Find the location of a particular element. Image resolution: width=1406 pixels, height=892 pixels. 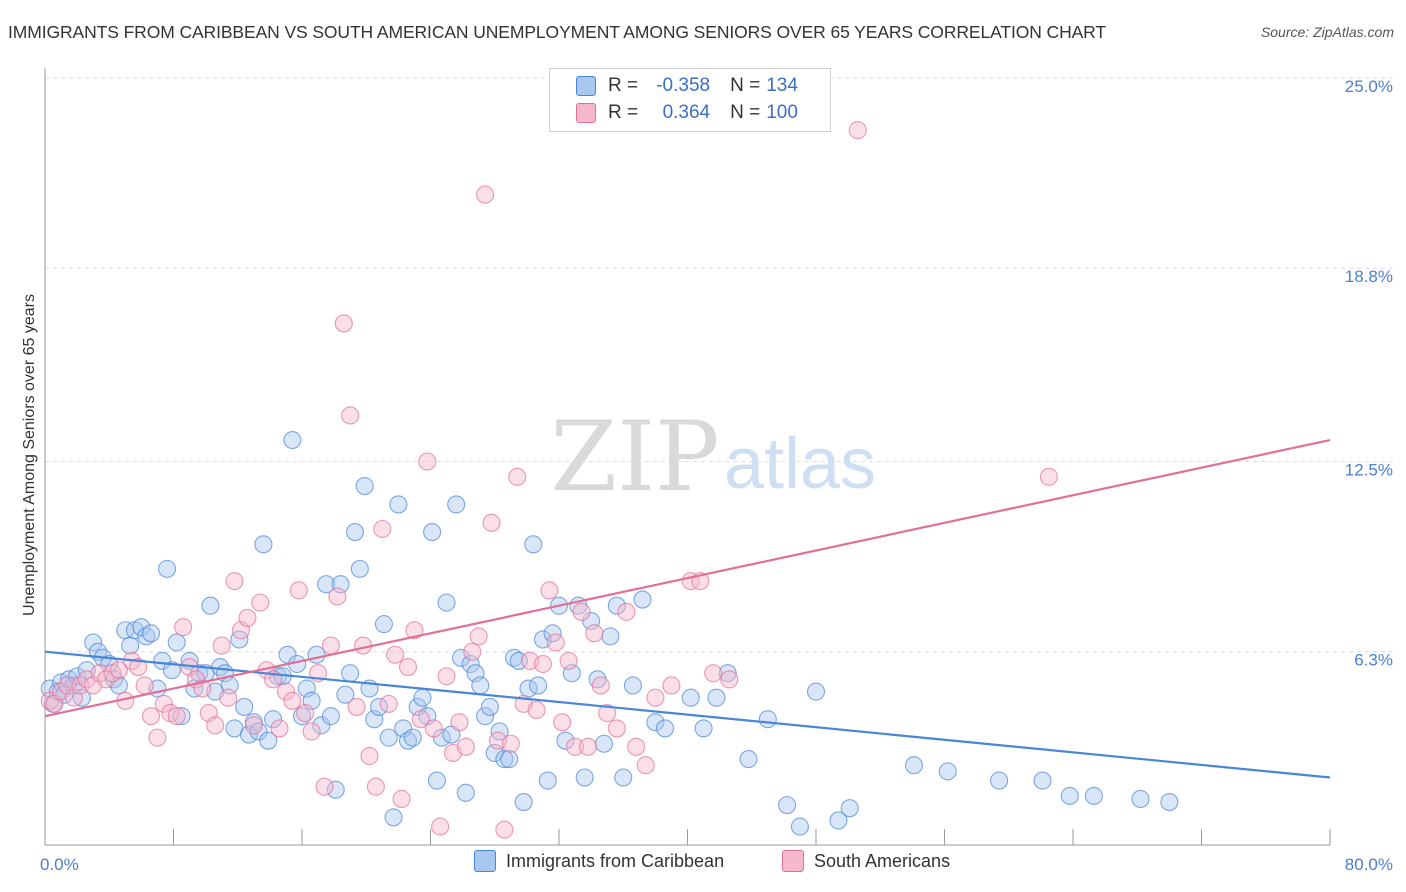

legend-n-value-south-americans: 100 is located at coordinates (782, 112).